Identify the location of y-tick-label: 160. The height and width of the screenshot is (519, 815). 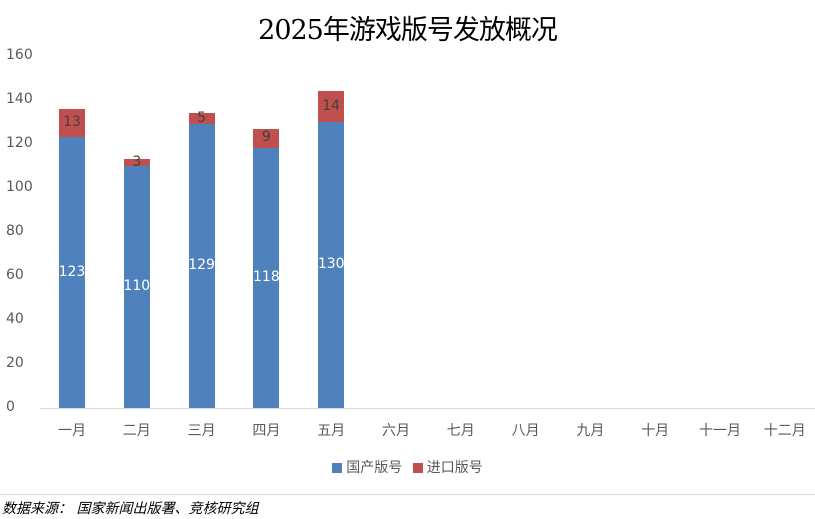
(19, 55).